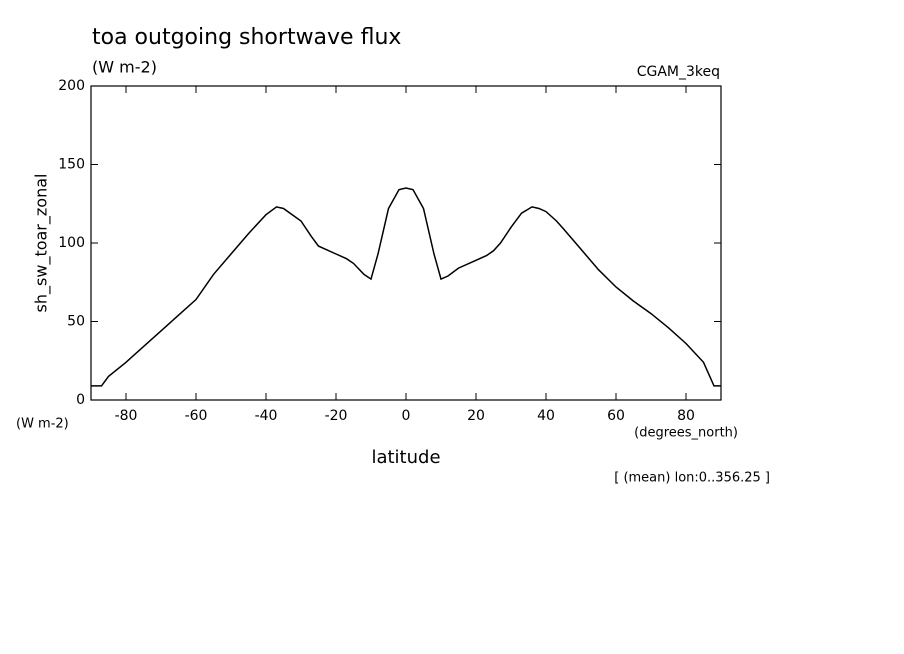 This screenshot has height=654, width=904. I want to click on y-axis-label: sh_sw_toar_zonal, so click(42, 243).